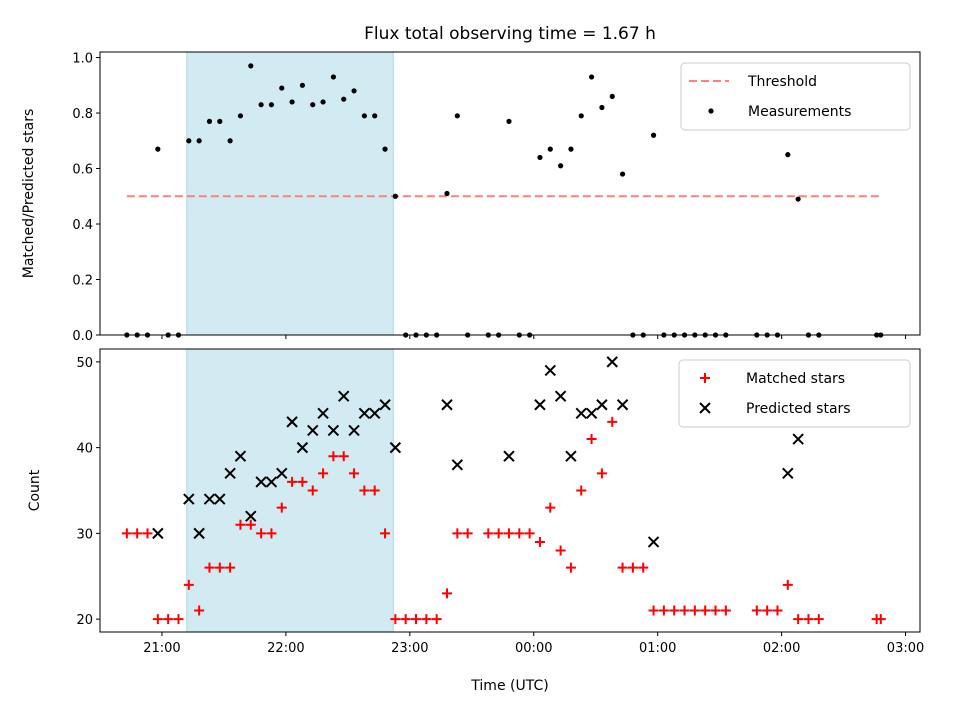 The height and width of the screenshot is (720, 960). What do you see at coordinates (285, 648) in the screenshot?
I see `x-tick-label: 22:00` at bounding box center [285, 648].